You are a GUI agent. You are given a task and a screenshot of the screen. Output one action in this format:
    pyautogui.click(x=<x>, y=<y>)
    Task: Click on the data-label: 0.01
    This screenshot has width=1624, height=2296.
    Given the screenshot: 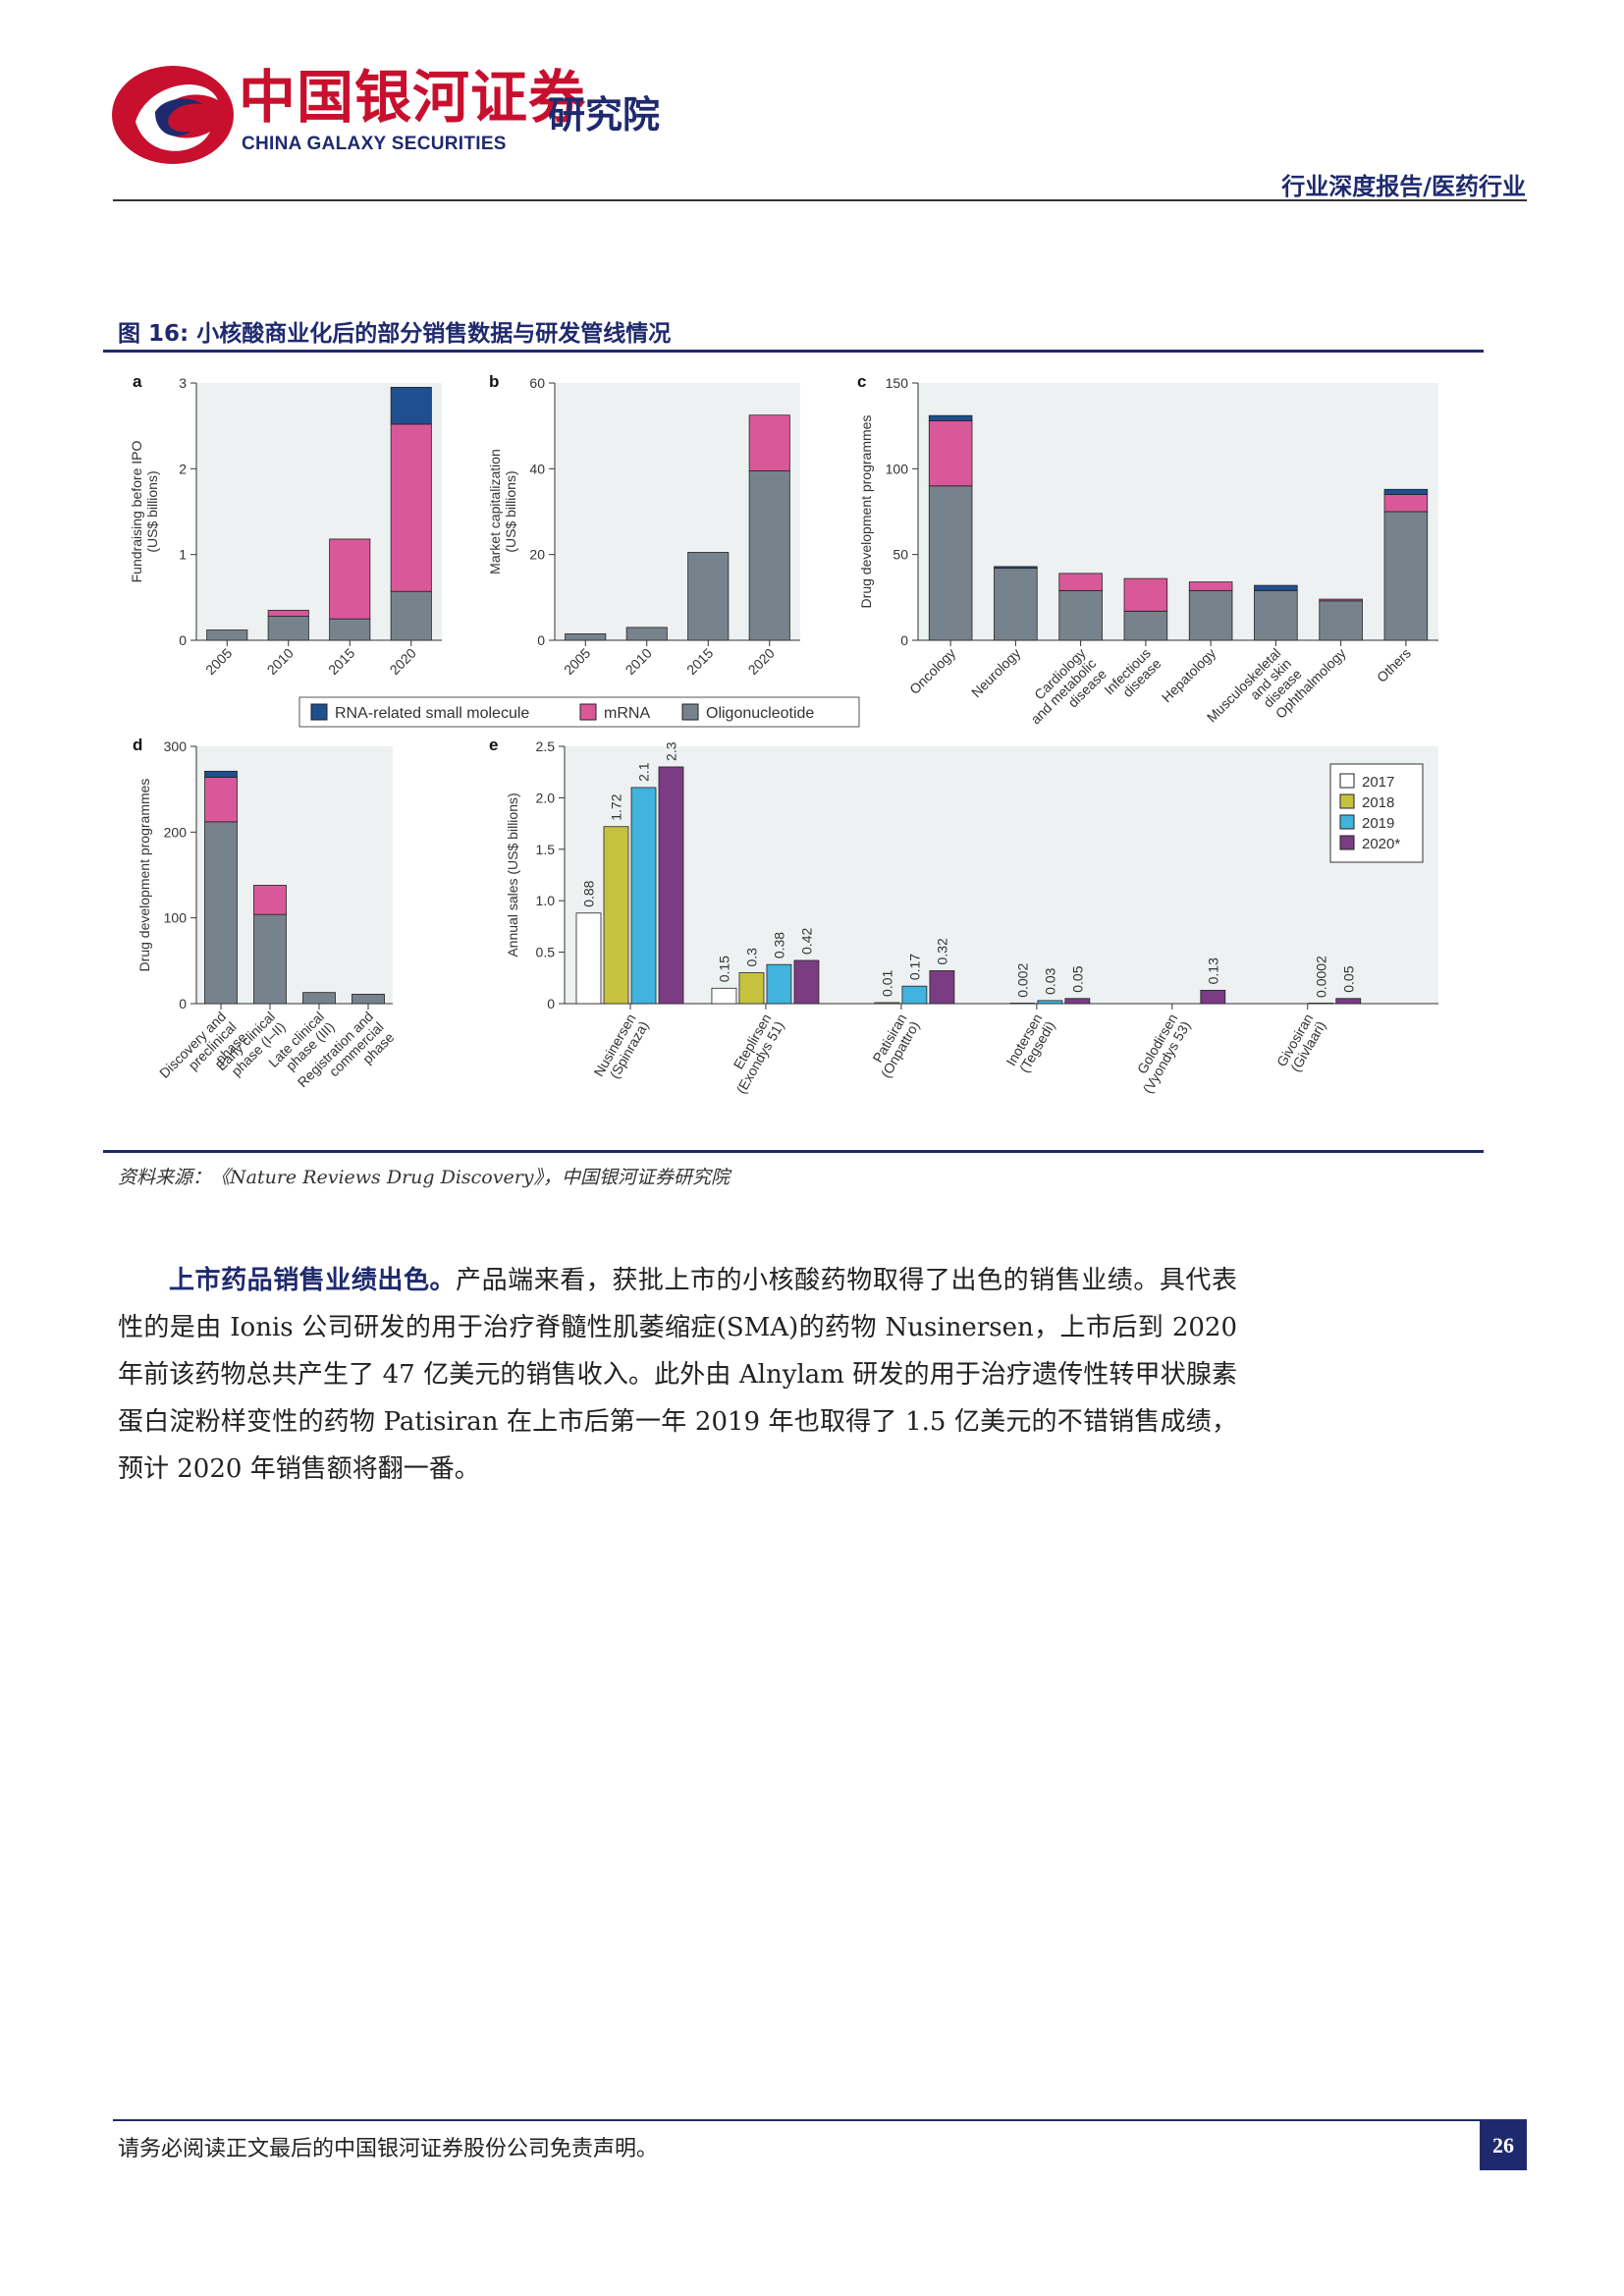 What is the action you would take?
    pyautogui.click(x=886, y=982)
    